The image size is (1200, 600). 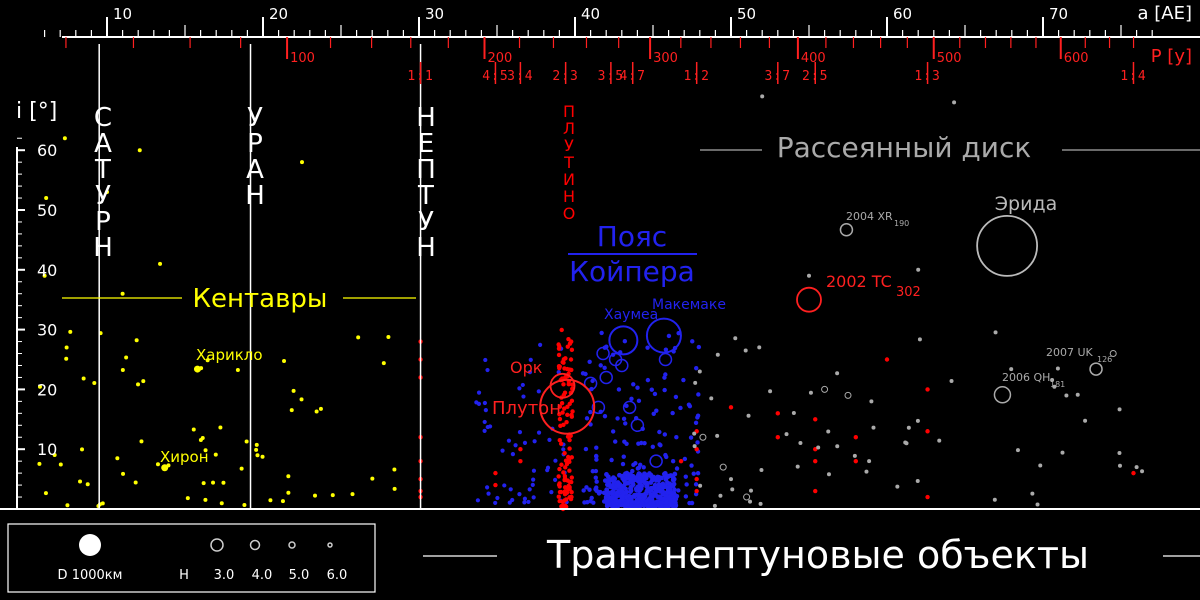 What do you see at coordinates (47, 150) in the screenshot?
I see `y-tick-label: 60` at bounding box center [47, 150].